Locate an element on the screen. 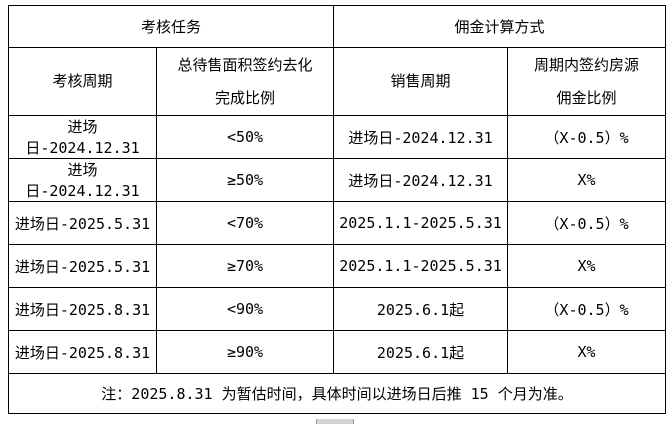 The width and height of the screenshot is (672, 425). completion-ratio-cell: <50% is located at coordinates (245, 137).